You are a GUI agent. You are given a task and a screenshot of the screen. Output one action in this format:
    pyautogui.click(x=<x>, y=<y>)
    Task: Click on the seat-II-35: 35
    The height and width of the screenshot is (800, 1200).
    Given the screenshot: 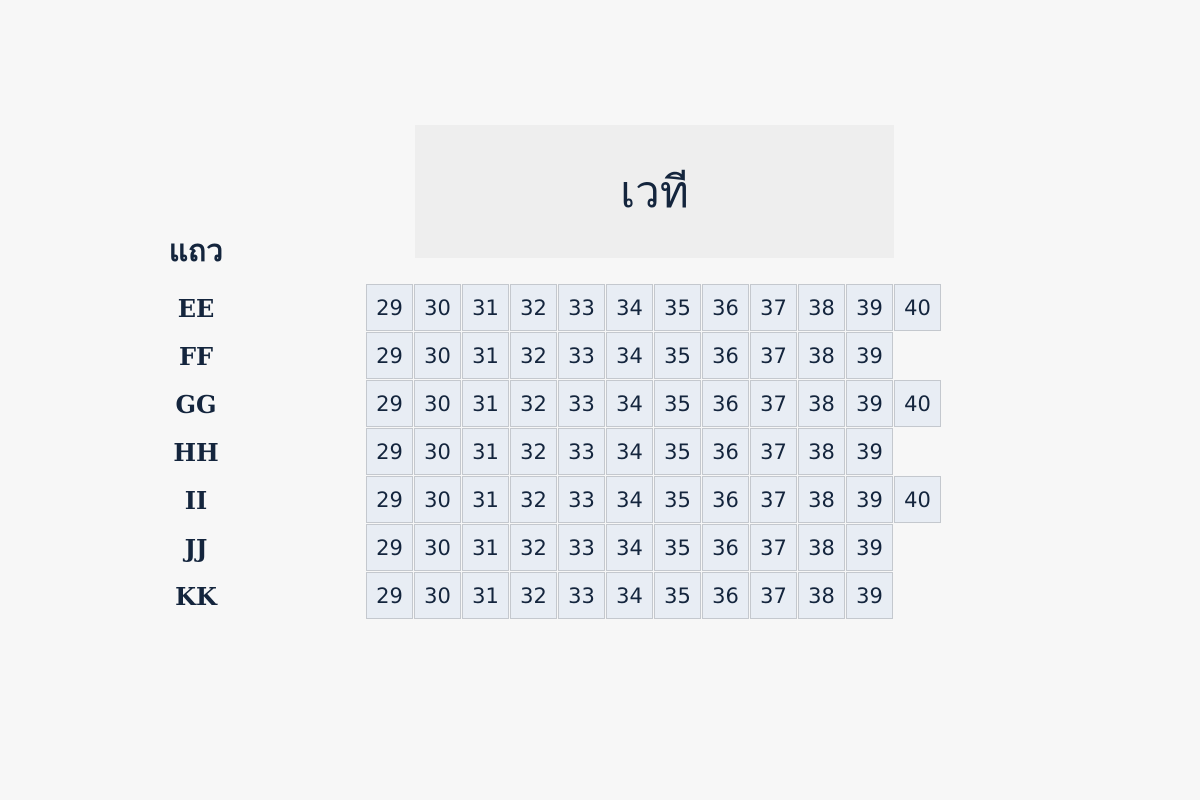 What is the action you would take?
    pyautogui.click(x=677, y=499)
    